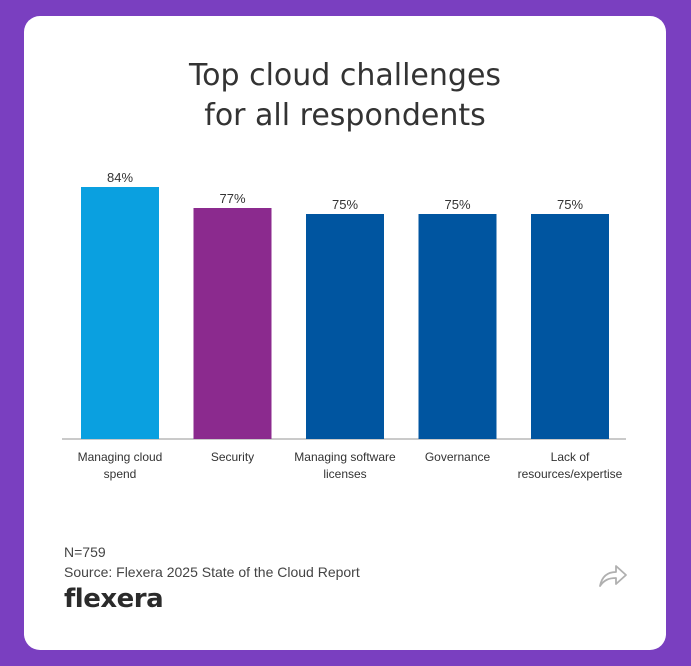 The width and height of the screenshot is (691, 666). I want to click on chart-title-line-1: Top cloud challenges, so click(345, 75).